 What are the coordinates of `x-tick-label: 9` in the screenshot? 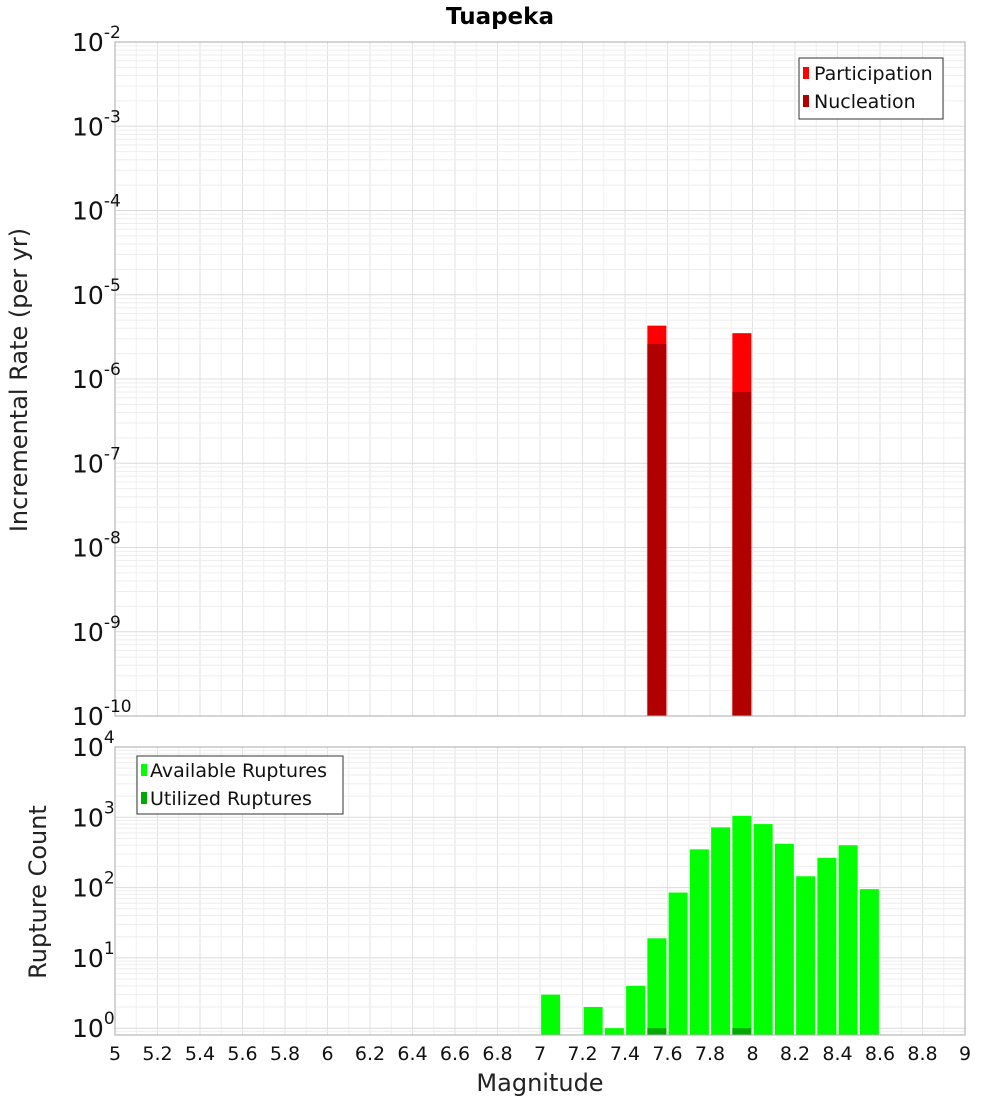 It's located at (965, 1054).